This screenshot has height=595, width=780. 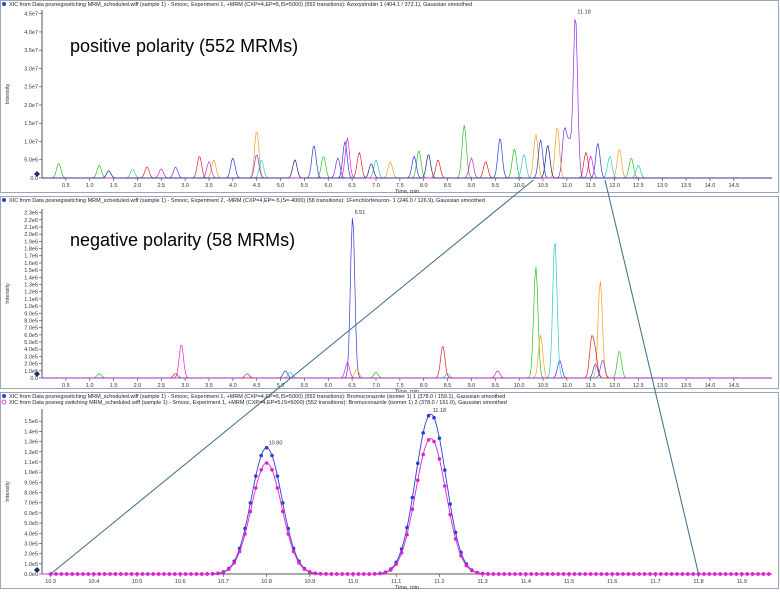 I want to click on y-tick-label: 4.0e7, so click(x=31, y=33).